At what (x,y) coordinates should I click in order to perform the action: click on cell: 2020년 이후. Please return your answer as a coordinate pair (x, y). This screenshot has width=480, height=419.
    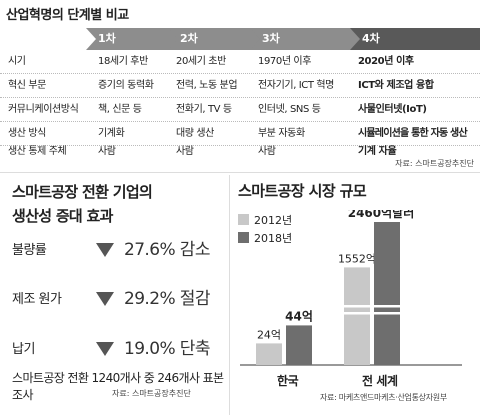
    Looking at the image, I should click on (386, 61).